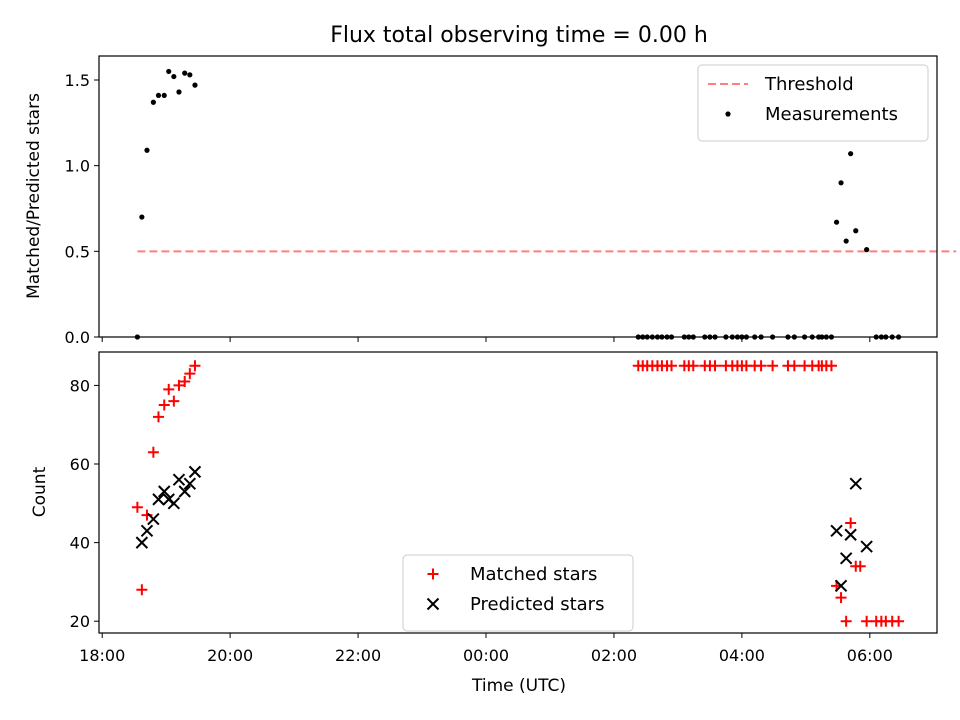 The height and width of the screenshot is (720, 960). What do you see at coordinates (230, 655) in the screenshot?
I see `x-tick-label: 20:00` at bounding box center [230, 655].